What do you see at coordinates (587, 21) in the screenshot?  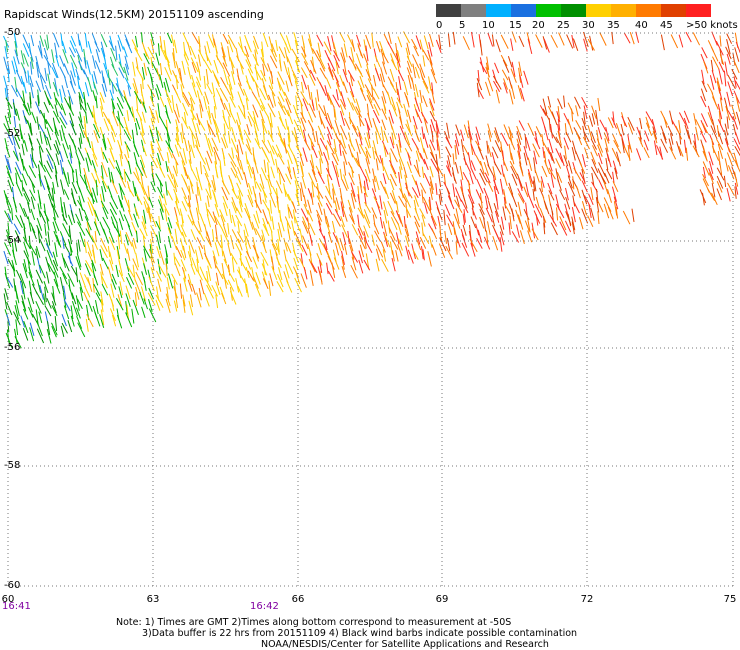 I see `wind-speed-legend: 0 5 10 15 20 25 30 35 40 45 >50 knots` at bounding box center [587, 21].